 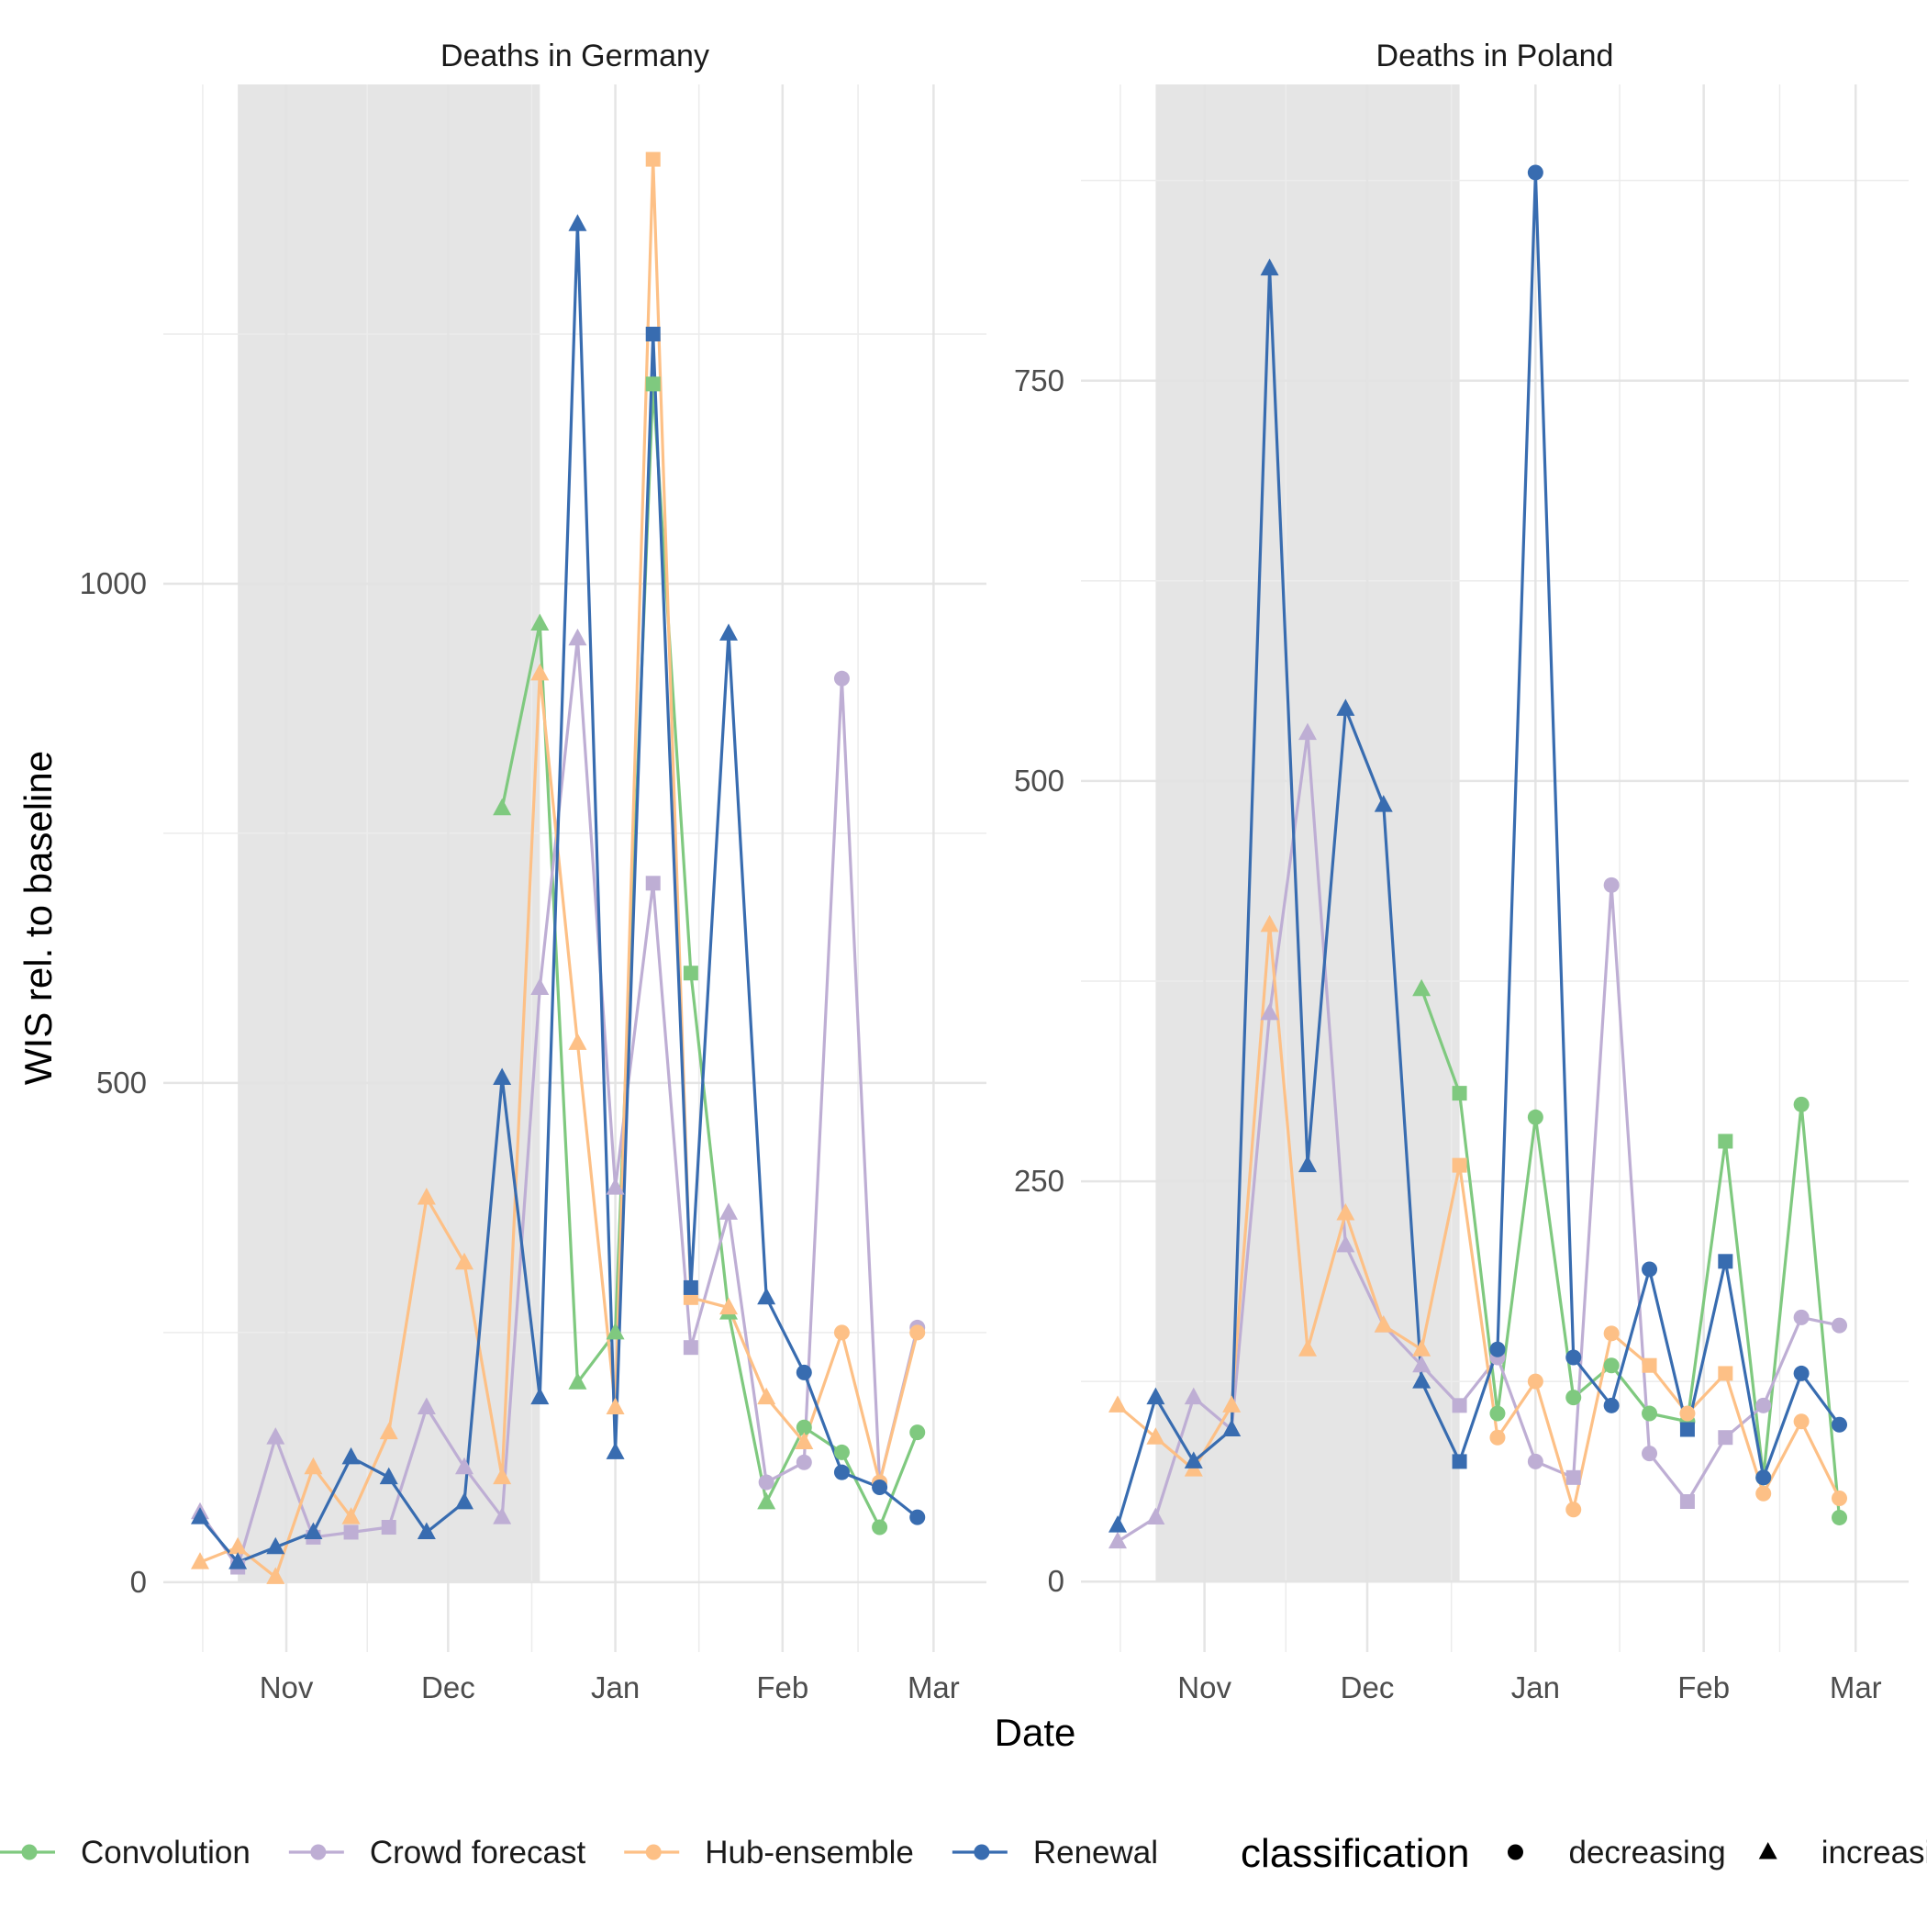 What do you see at coordinates (166, 1853) in the screenshot?
I see `legend-label: Convolution` at bounding box center [166, 1853].